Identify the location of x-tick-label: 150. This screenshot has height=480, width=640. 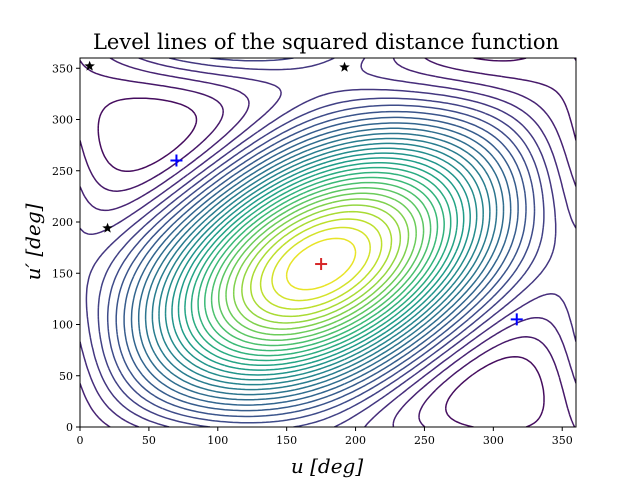
(286, 440).